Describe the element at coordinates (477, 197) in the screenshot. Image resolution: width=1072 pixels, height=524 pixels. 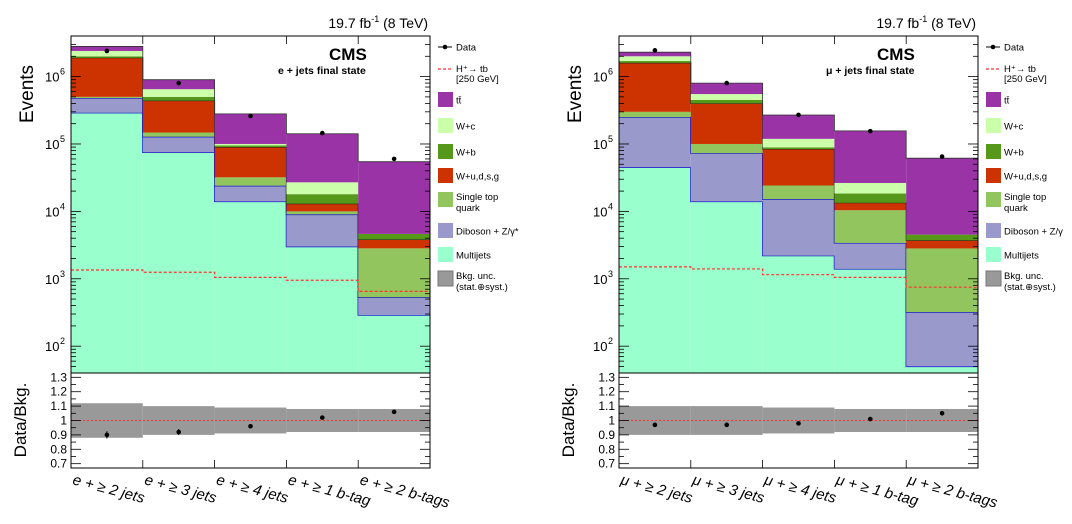
I see `legend-label: Single top` at that location.